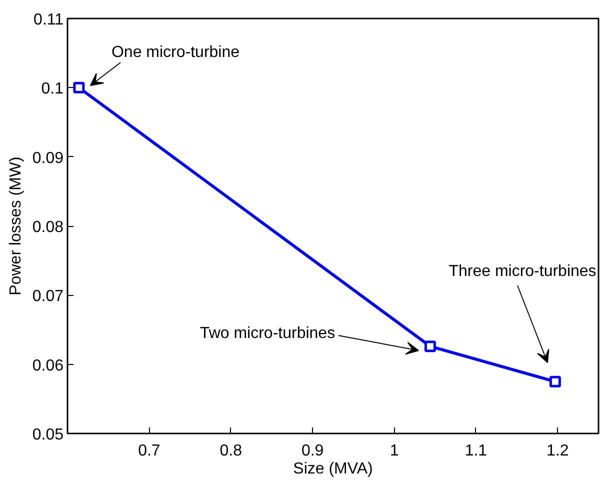 Image resolution: width=600 pixels, height=491 pixels. Describe the element at coordinates (333, 469) in the screenshot. I see `x-axis-title: Size (MVA)` at that location.